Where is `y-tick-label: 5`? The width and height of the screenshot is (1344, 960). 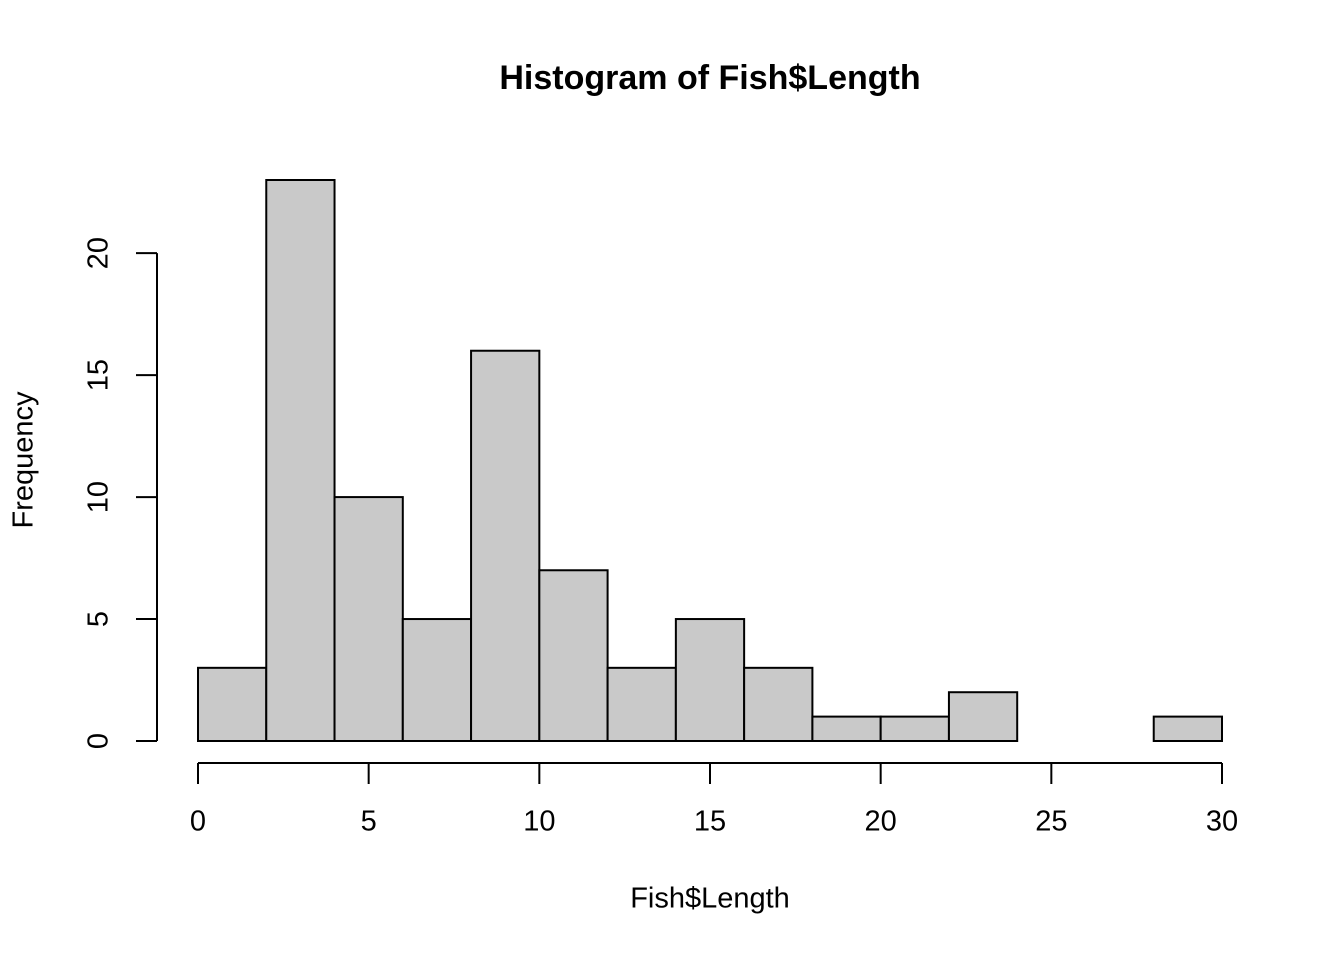 y-tick-label: 5 is located at coordinates (99, 619).